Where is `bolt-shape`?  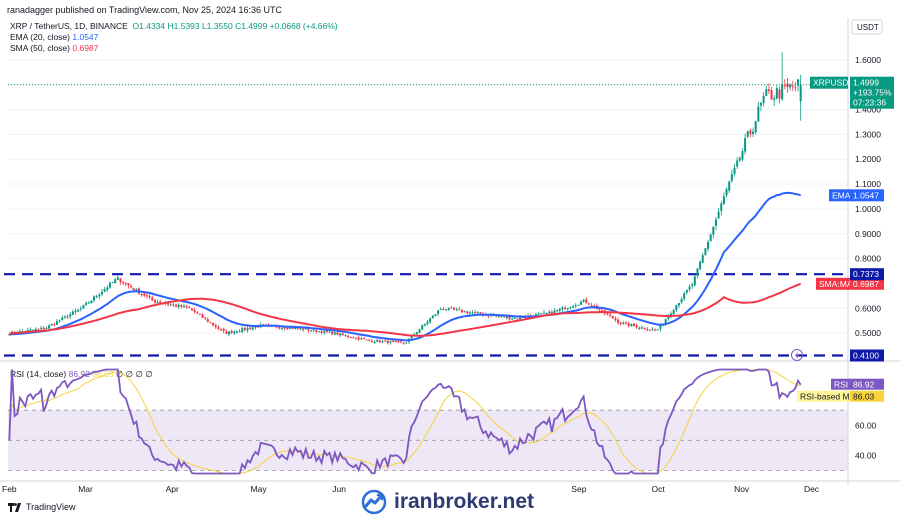
bolt-shape is located at coordinates (797, 355).